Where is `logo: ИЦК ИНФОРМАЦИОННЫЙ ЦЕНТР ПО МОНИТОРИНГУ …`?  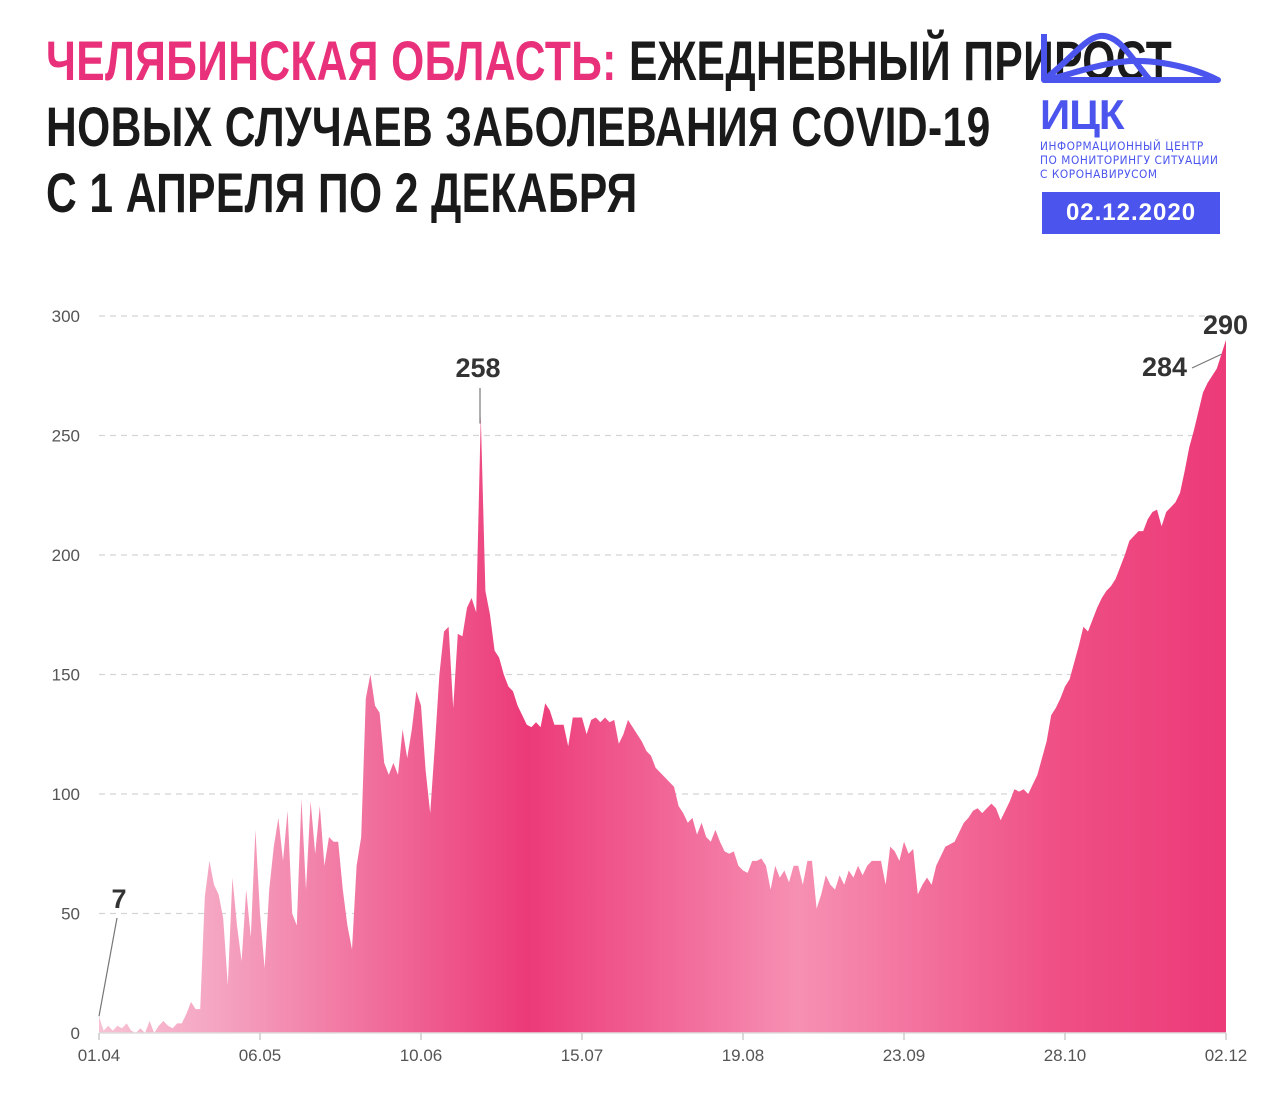 logo: ИЦК ИНФОРМАЦИОННЫЙ ЦЕНТР ПО МОНИТОРИНГУ … is located at coordinates (1131, 105).